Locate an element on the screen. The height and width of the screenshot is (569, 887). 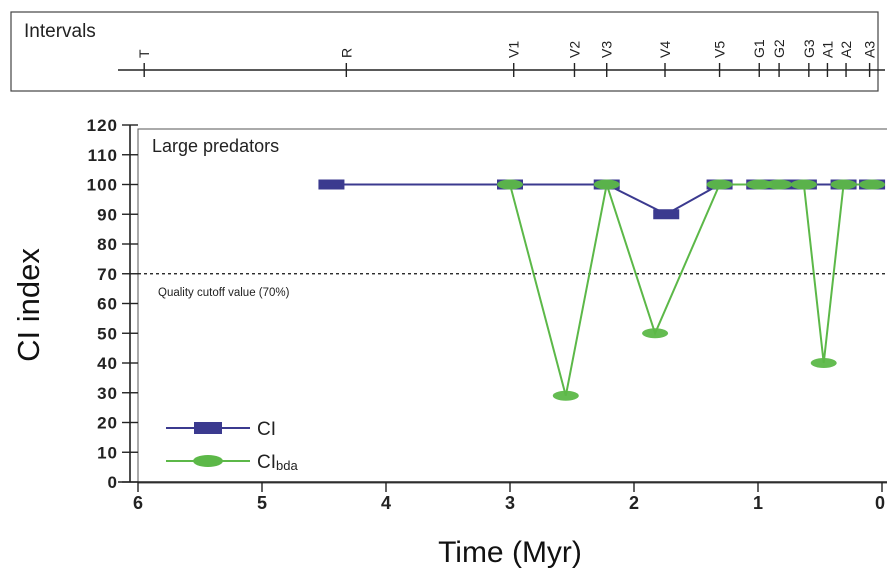
y-tick-label: 10 is located at coordinates (107, 452).